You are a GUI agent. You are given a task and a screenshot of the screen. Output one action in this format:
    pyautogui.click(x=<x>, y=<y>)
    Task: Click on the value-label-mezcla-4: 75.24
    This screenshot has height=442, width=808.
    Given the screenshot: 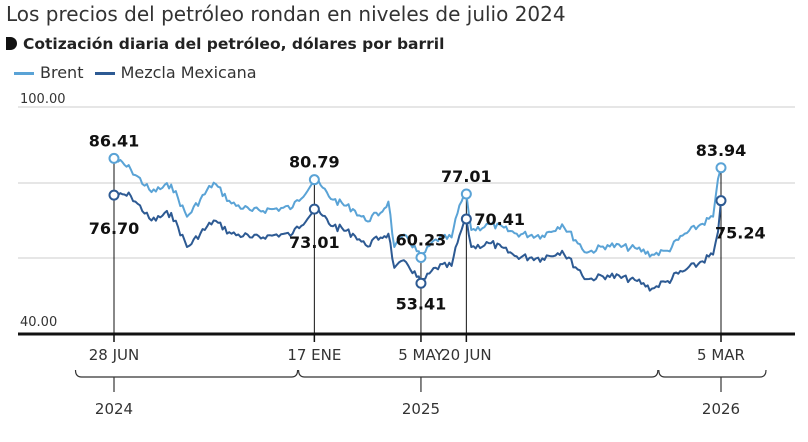 What is the action you would take?
    pyautogui.click(x=740, y=233)
    